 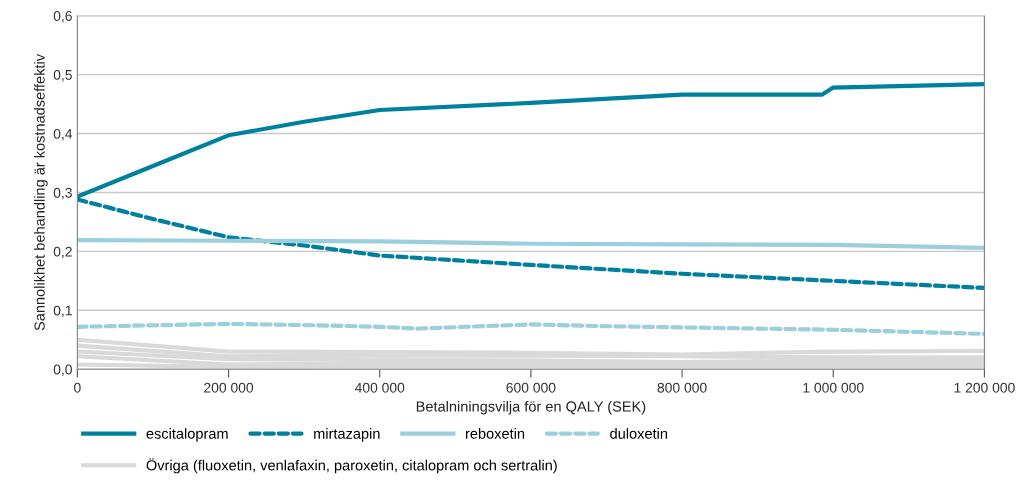 What do you see at coordinates (833, 387) in the screenshot?
I see `x-tick-label: 1 000 000` at bounding box center [833, 387].